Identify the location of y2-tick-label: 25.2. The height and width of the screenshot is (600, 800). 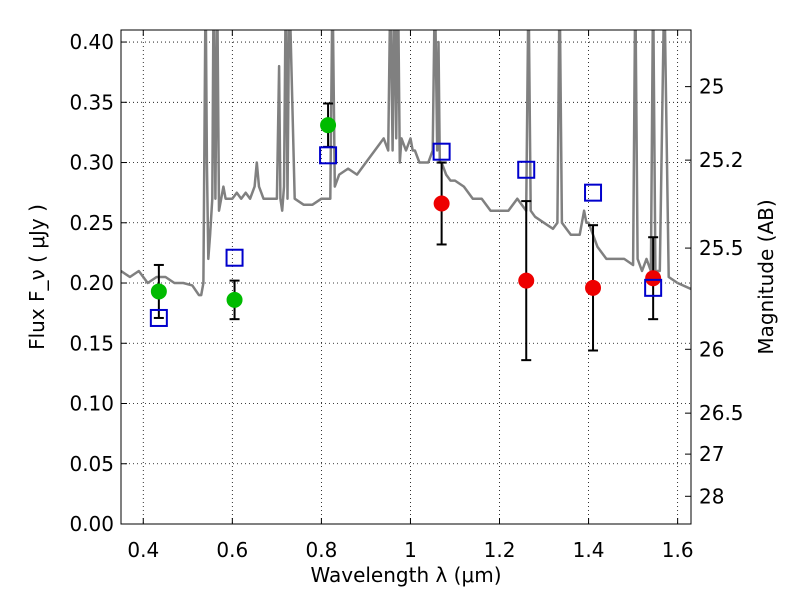
(721, 160).